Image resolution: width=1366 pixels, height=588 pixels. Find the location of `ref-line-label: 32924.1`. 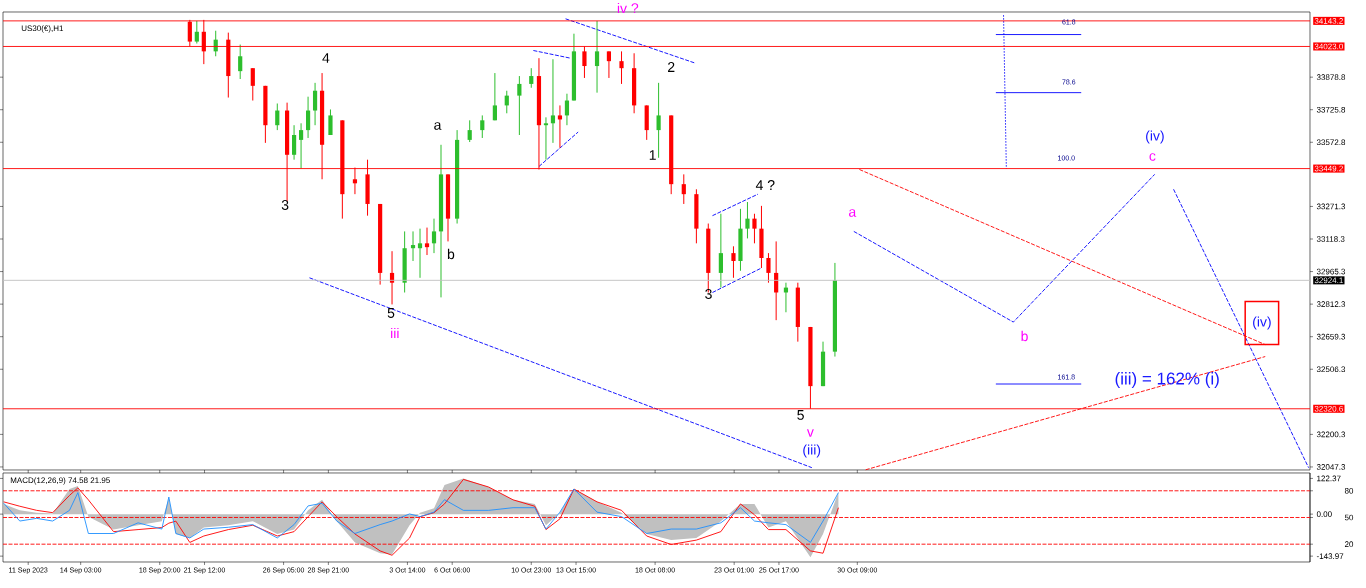

ref-line-label: 32924.1 is located at coordinates (1328, 280).